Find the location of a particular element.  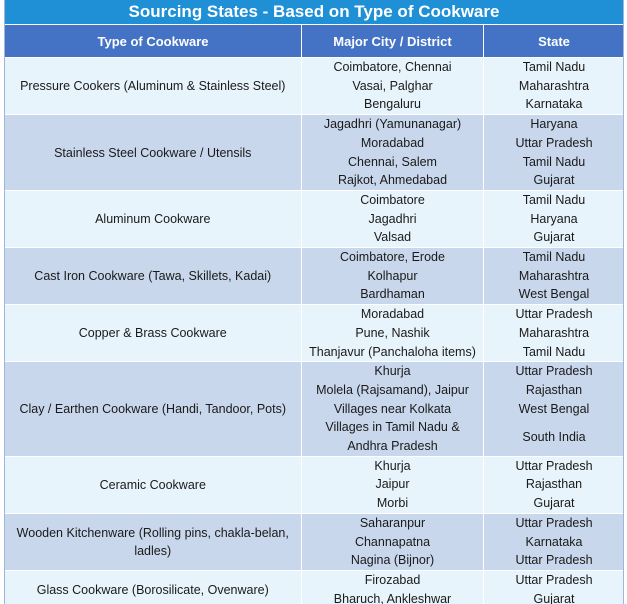

table-row: Ceramic Cookware Khurja Uttar Pradesh is located at coordinates (314, 484).